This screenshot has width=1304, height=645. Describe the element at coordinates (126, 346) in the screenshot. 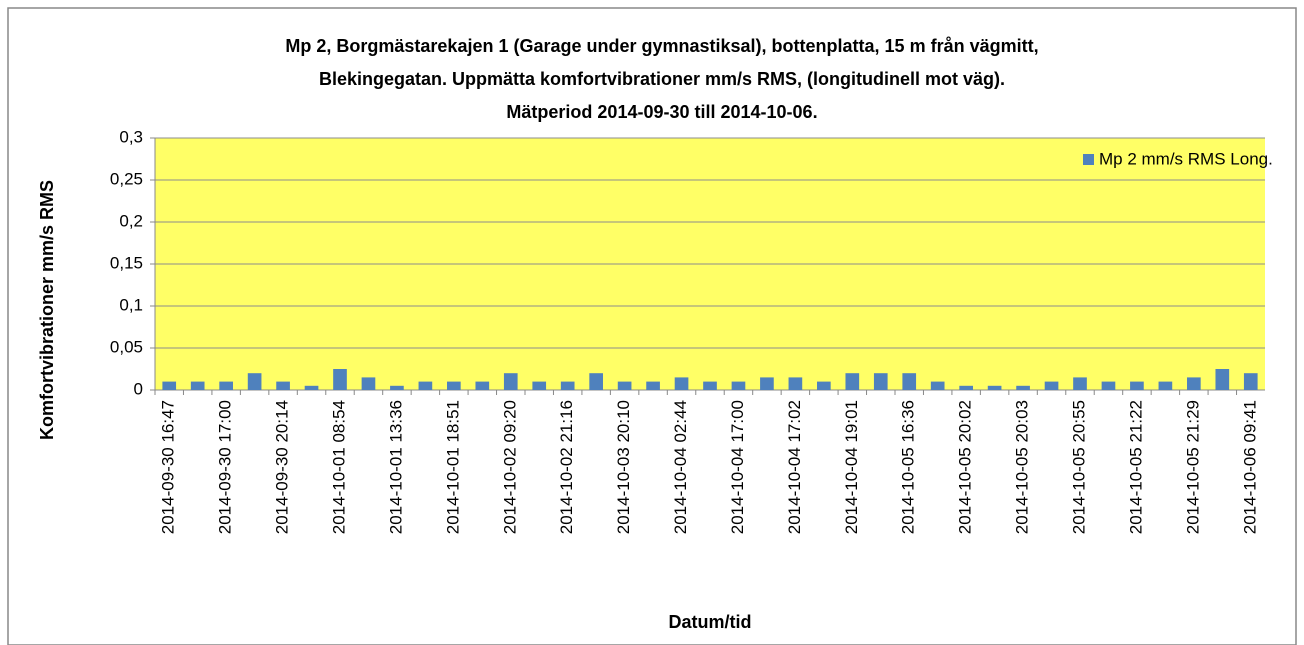

I see `y-tick-label: 0,05` at that location.